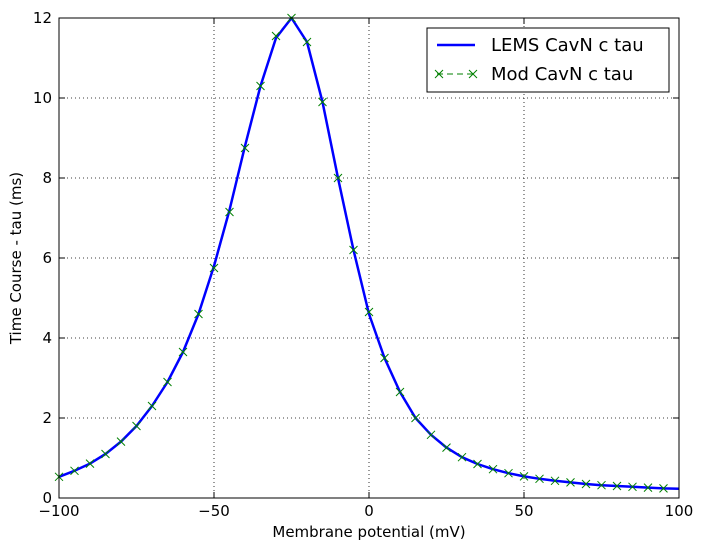 The image size is (704, 550). I want to click on y-tick-label-0: 0, so click(47, 498).